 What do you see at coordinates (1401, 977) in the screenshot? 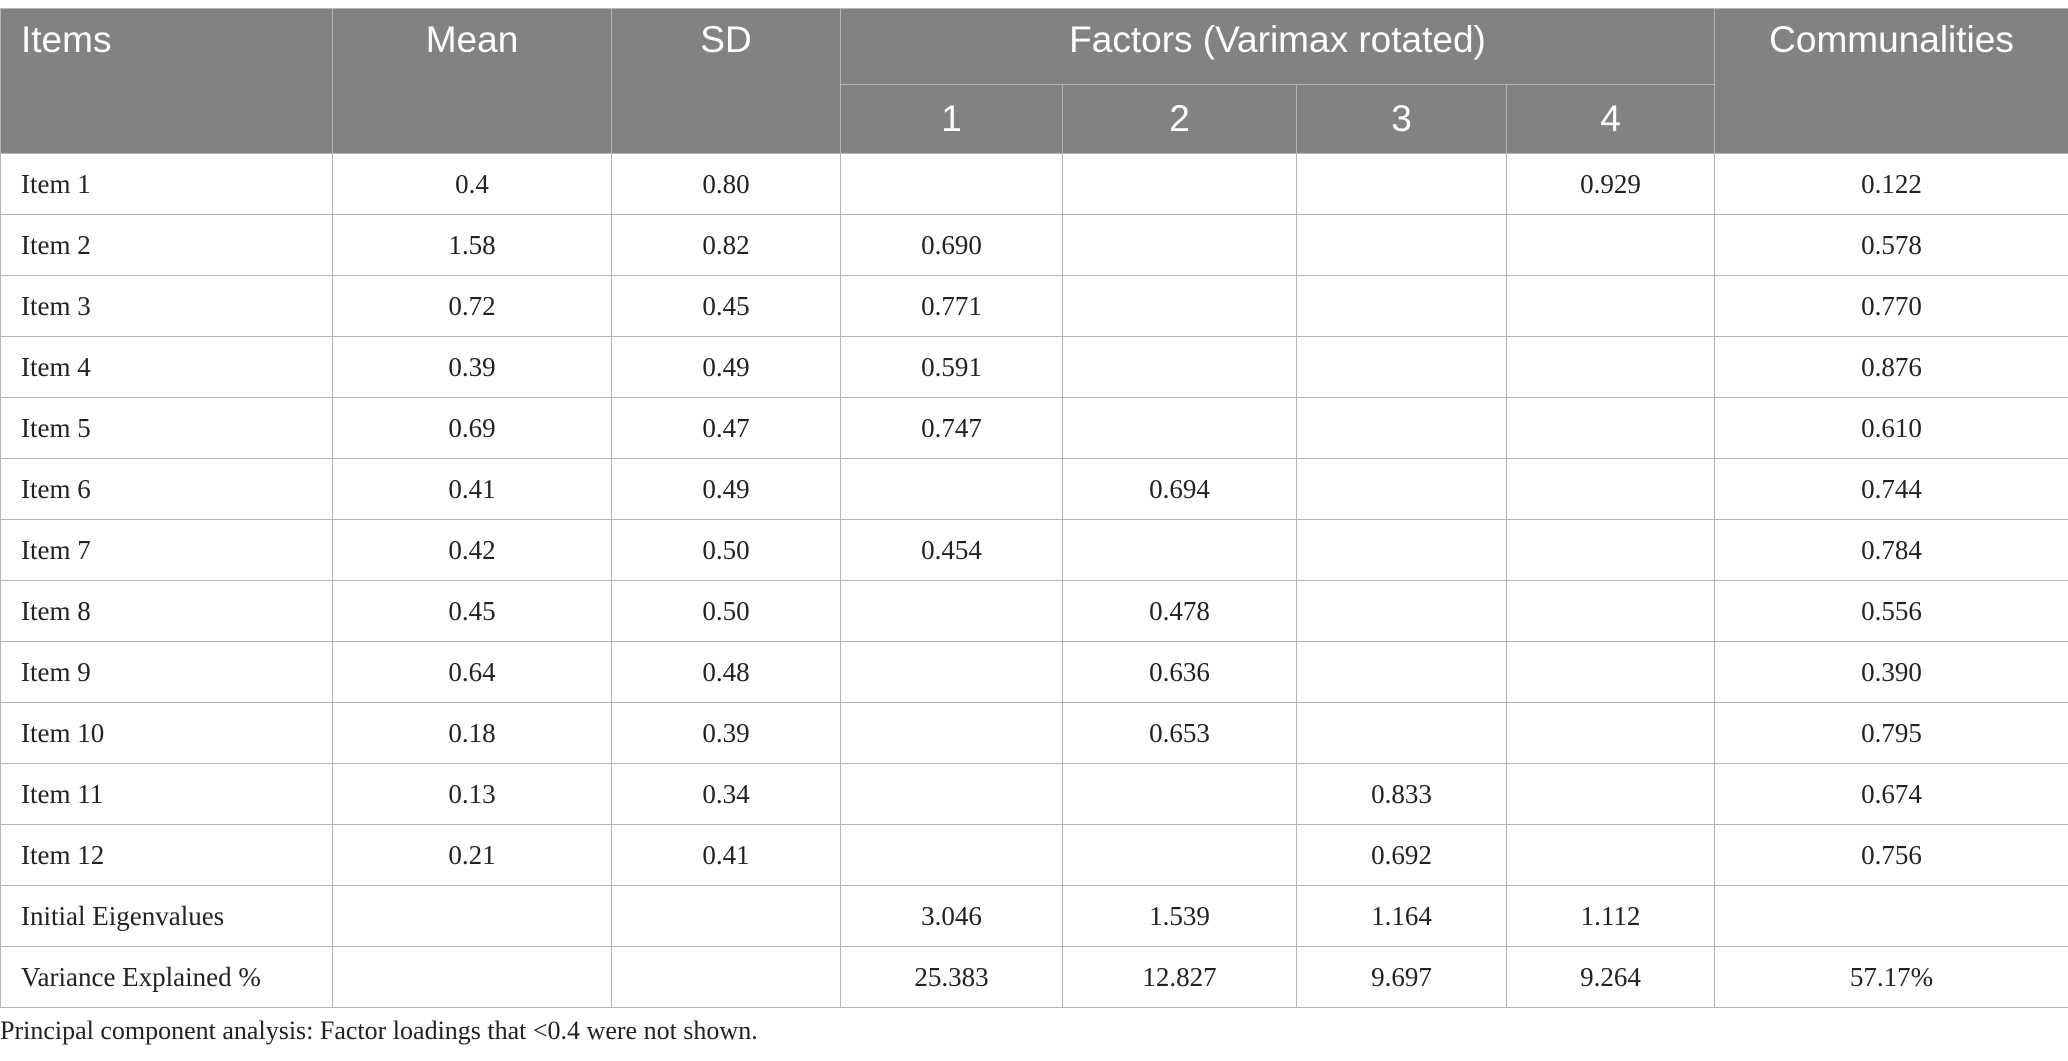
I see `factor-3-cell: 9.697` at bounding box center [1401, 977].